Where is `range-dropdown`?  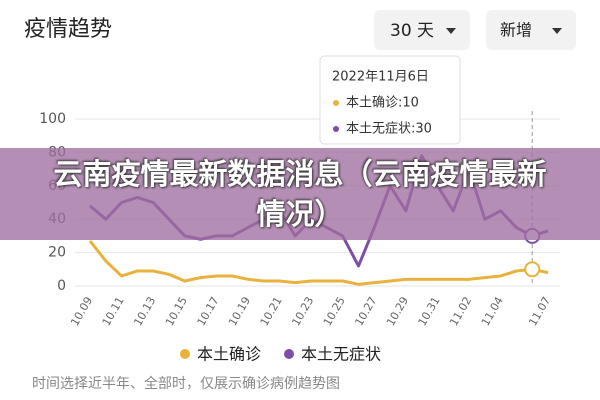
range-dropdown is located at coordinates (422, 30).